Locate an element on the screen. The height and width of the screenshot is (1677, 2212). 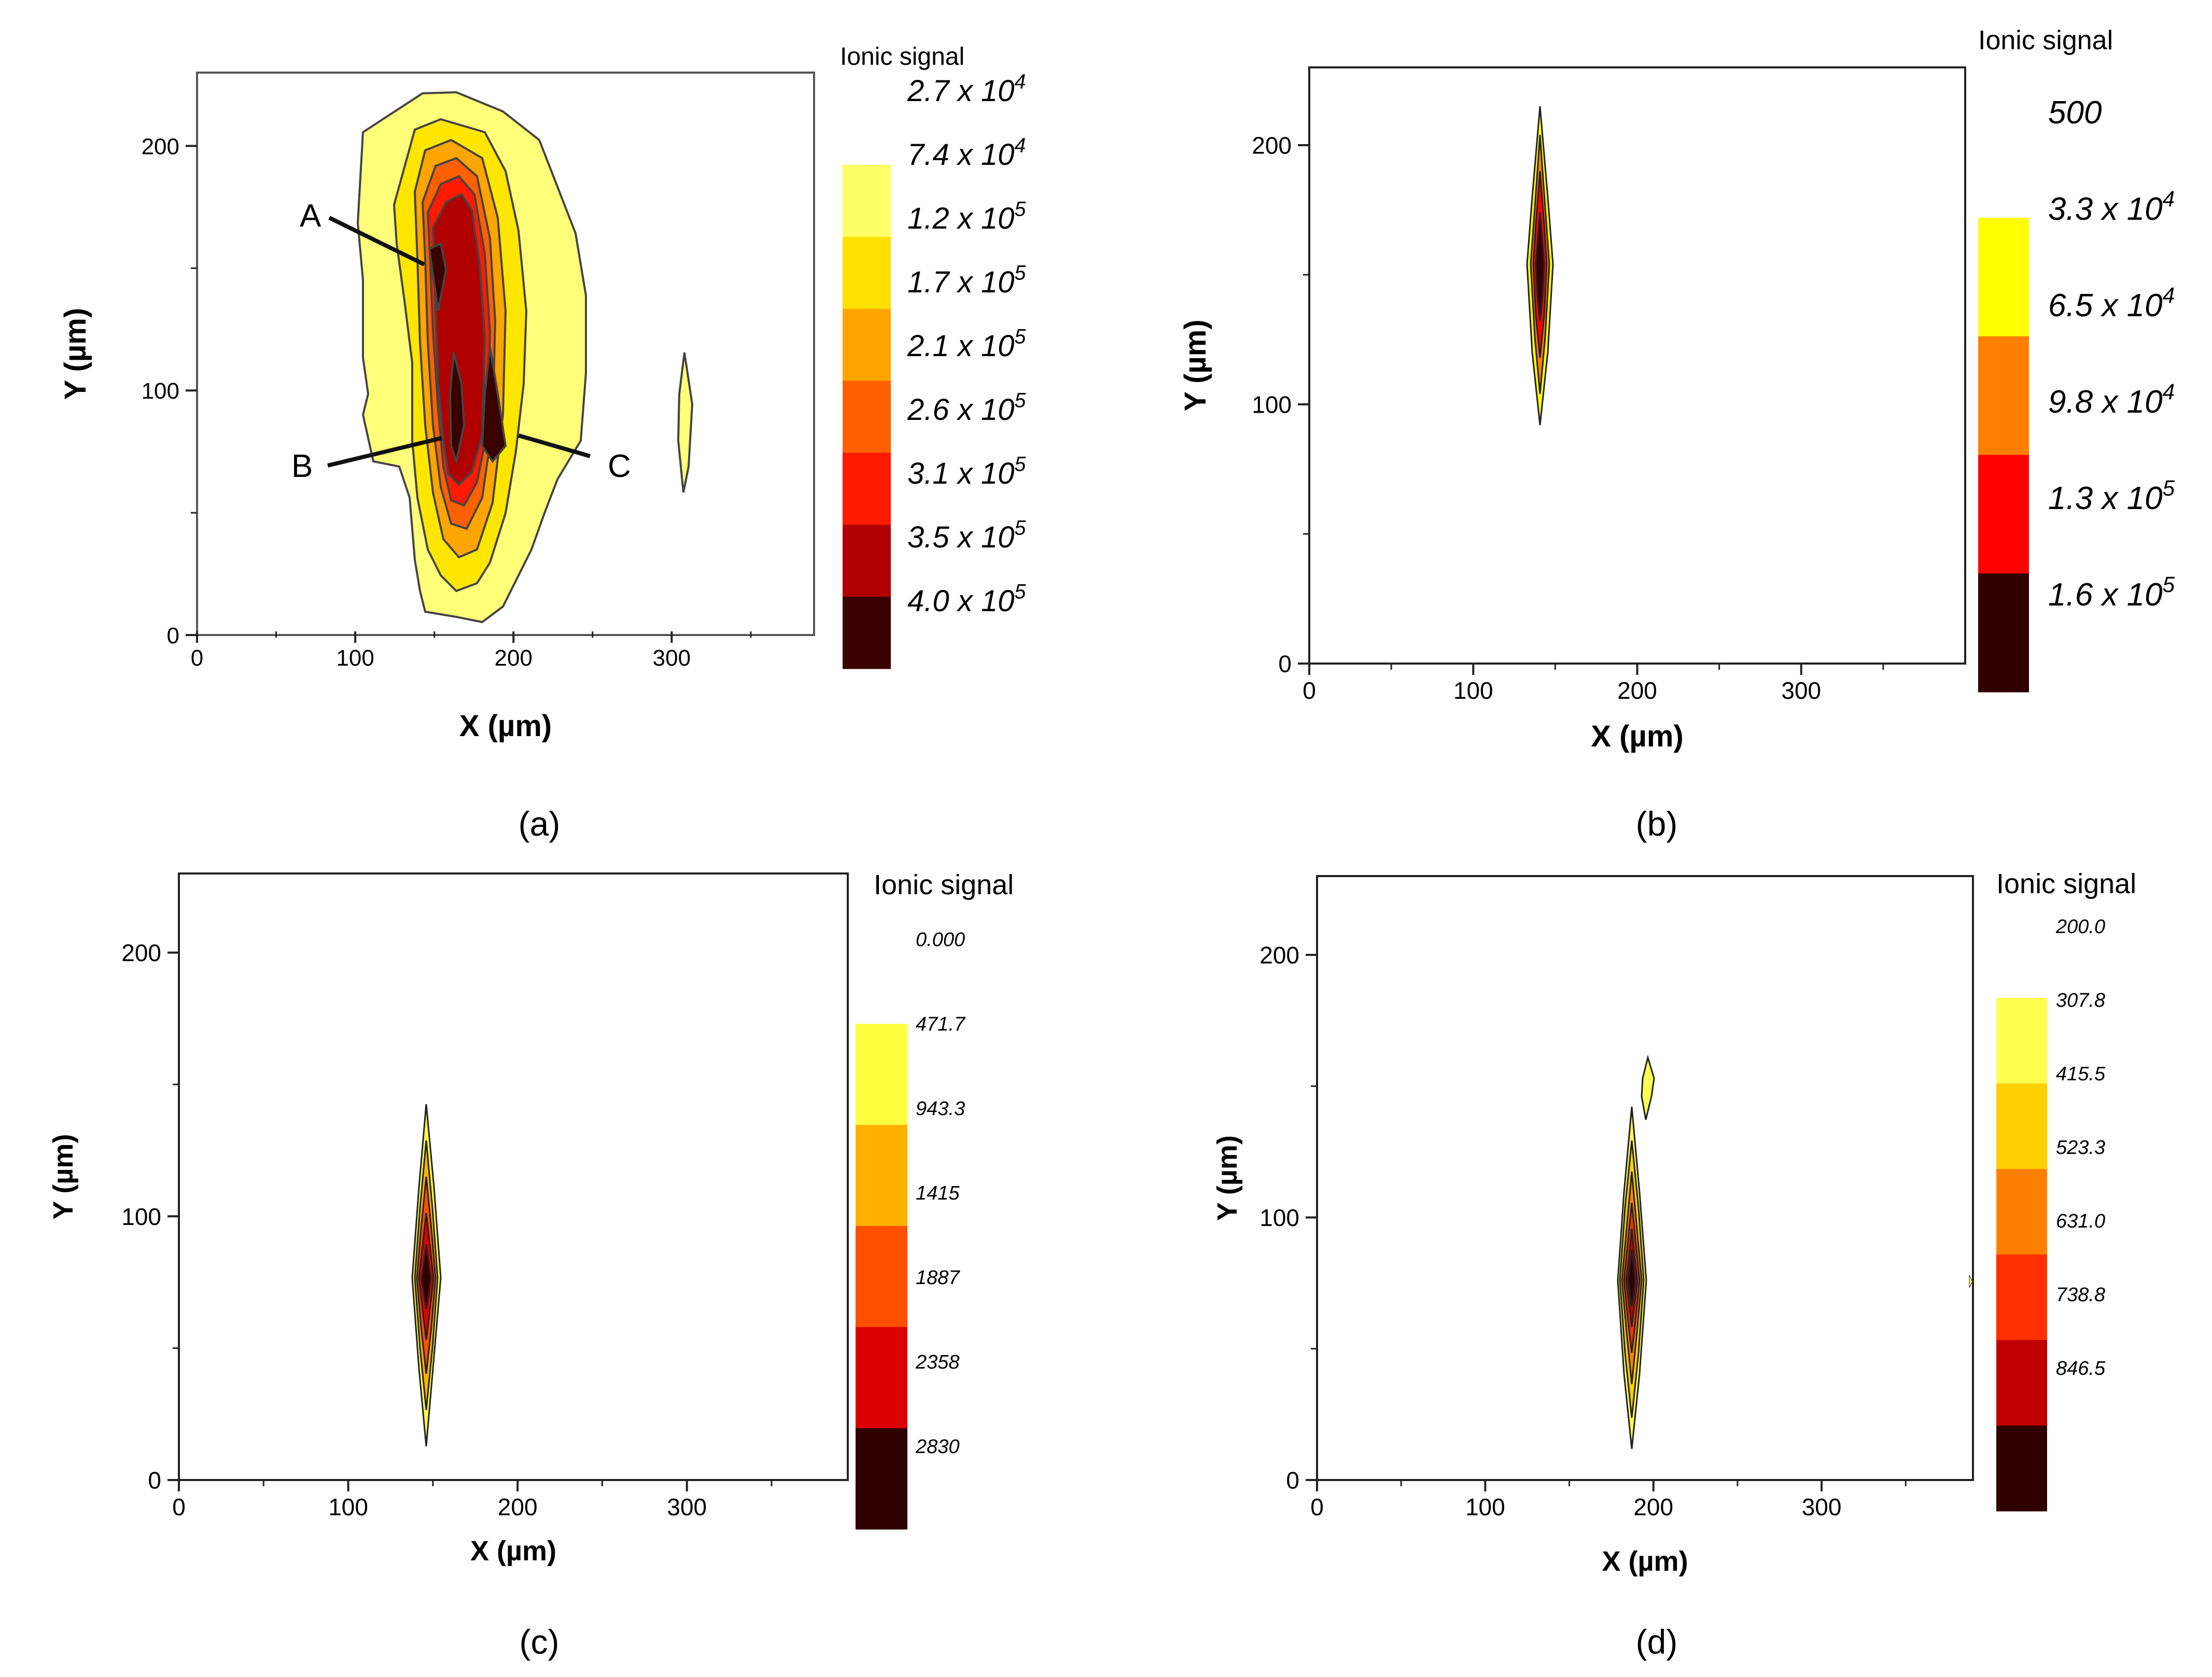
x-tick-label-b: 0 is located at coordinates (1309, 690).